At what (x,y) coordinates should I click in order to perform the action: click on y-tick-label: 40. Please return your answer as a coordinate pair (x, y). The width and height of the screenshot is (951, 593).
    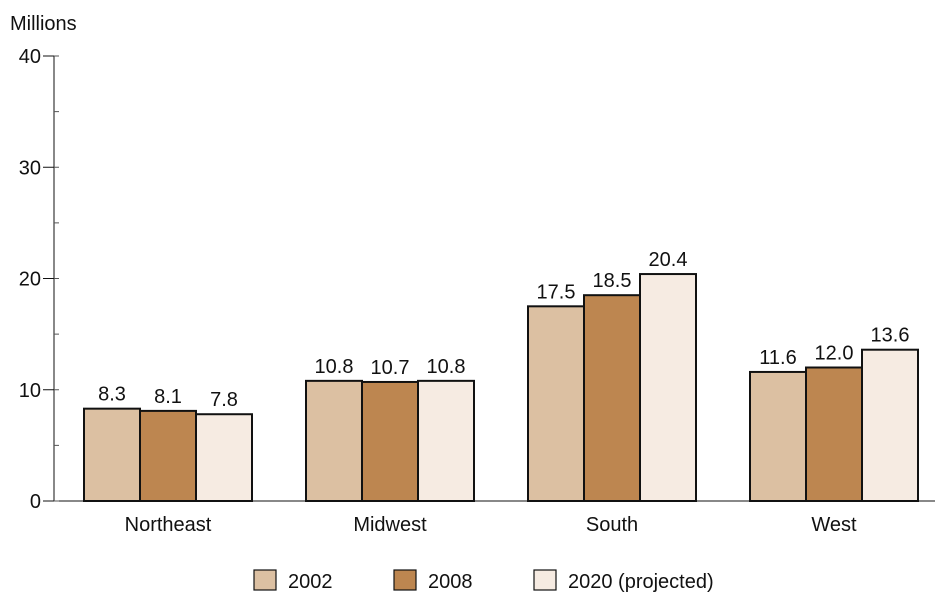
    Looking at the image, I should click on (30, 57).